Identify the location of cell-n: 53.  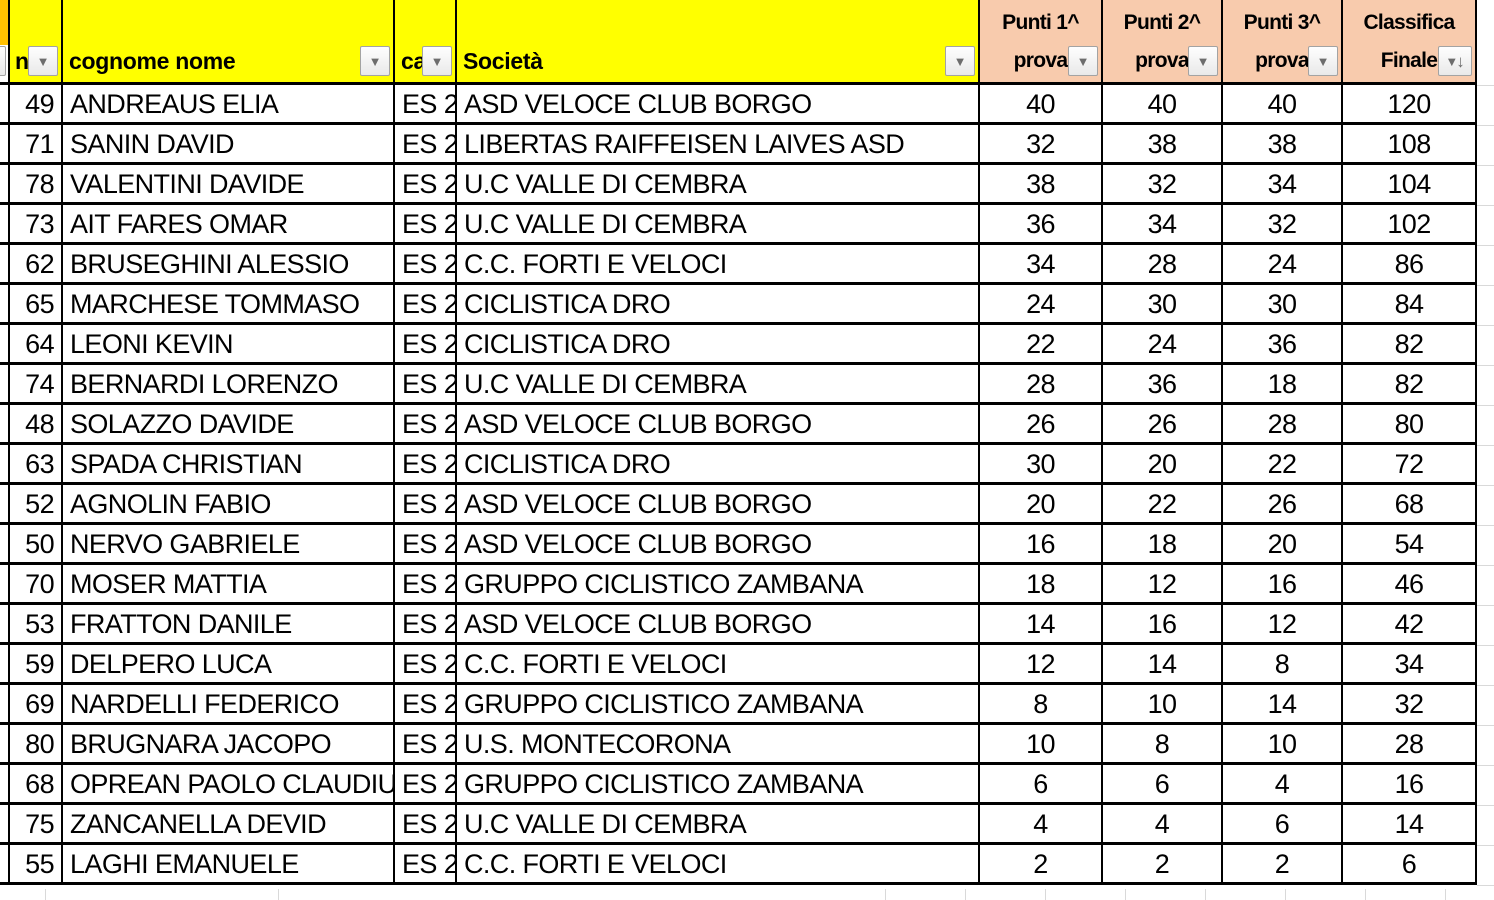
(36, 625).